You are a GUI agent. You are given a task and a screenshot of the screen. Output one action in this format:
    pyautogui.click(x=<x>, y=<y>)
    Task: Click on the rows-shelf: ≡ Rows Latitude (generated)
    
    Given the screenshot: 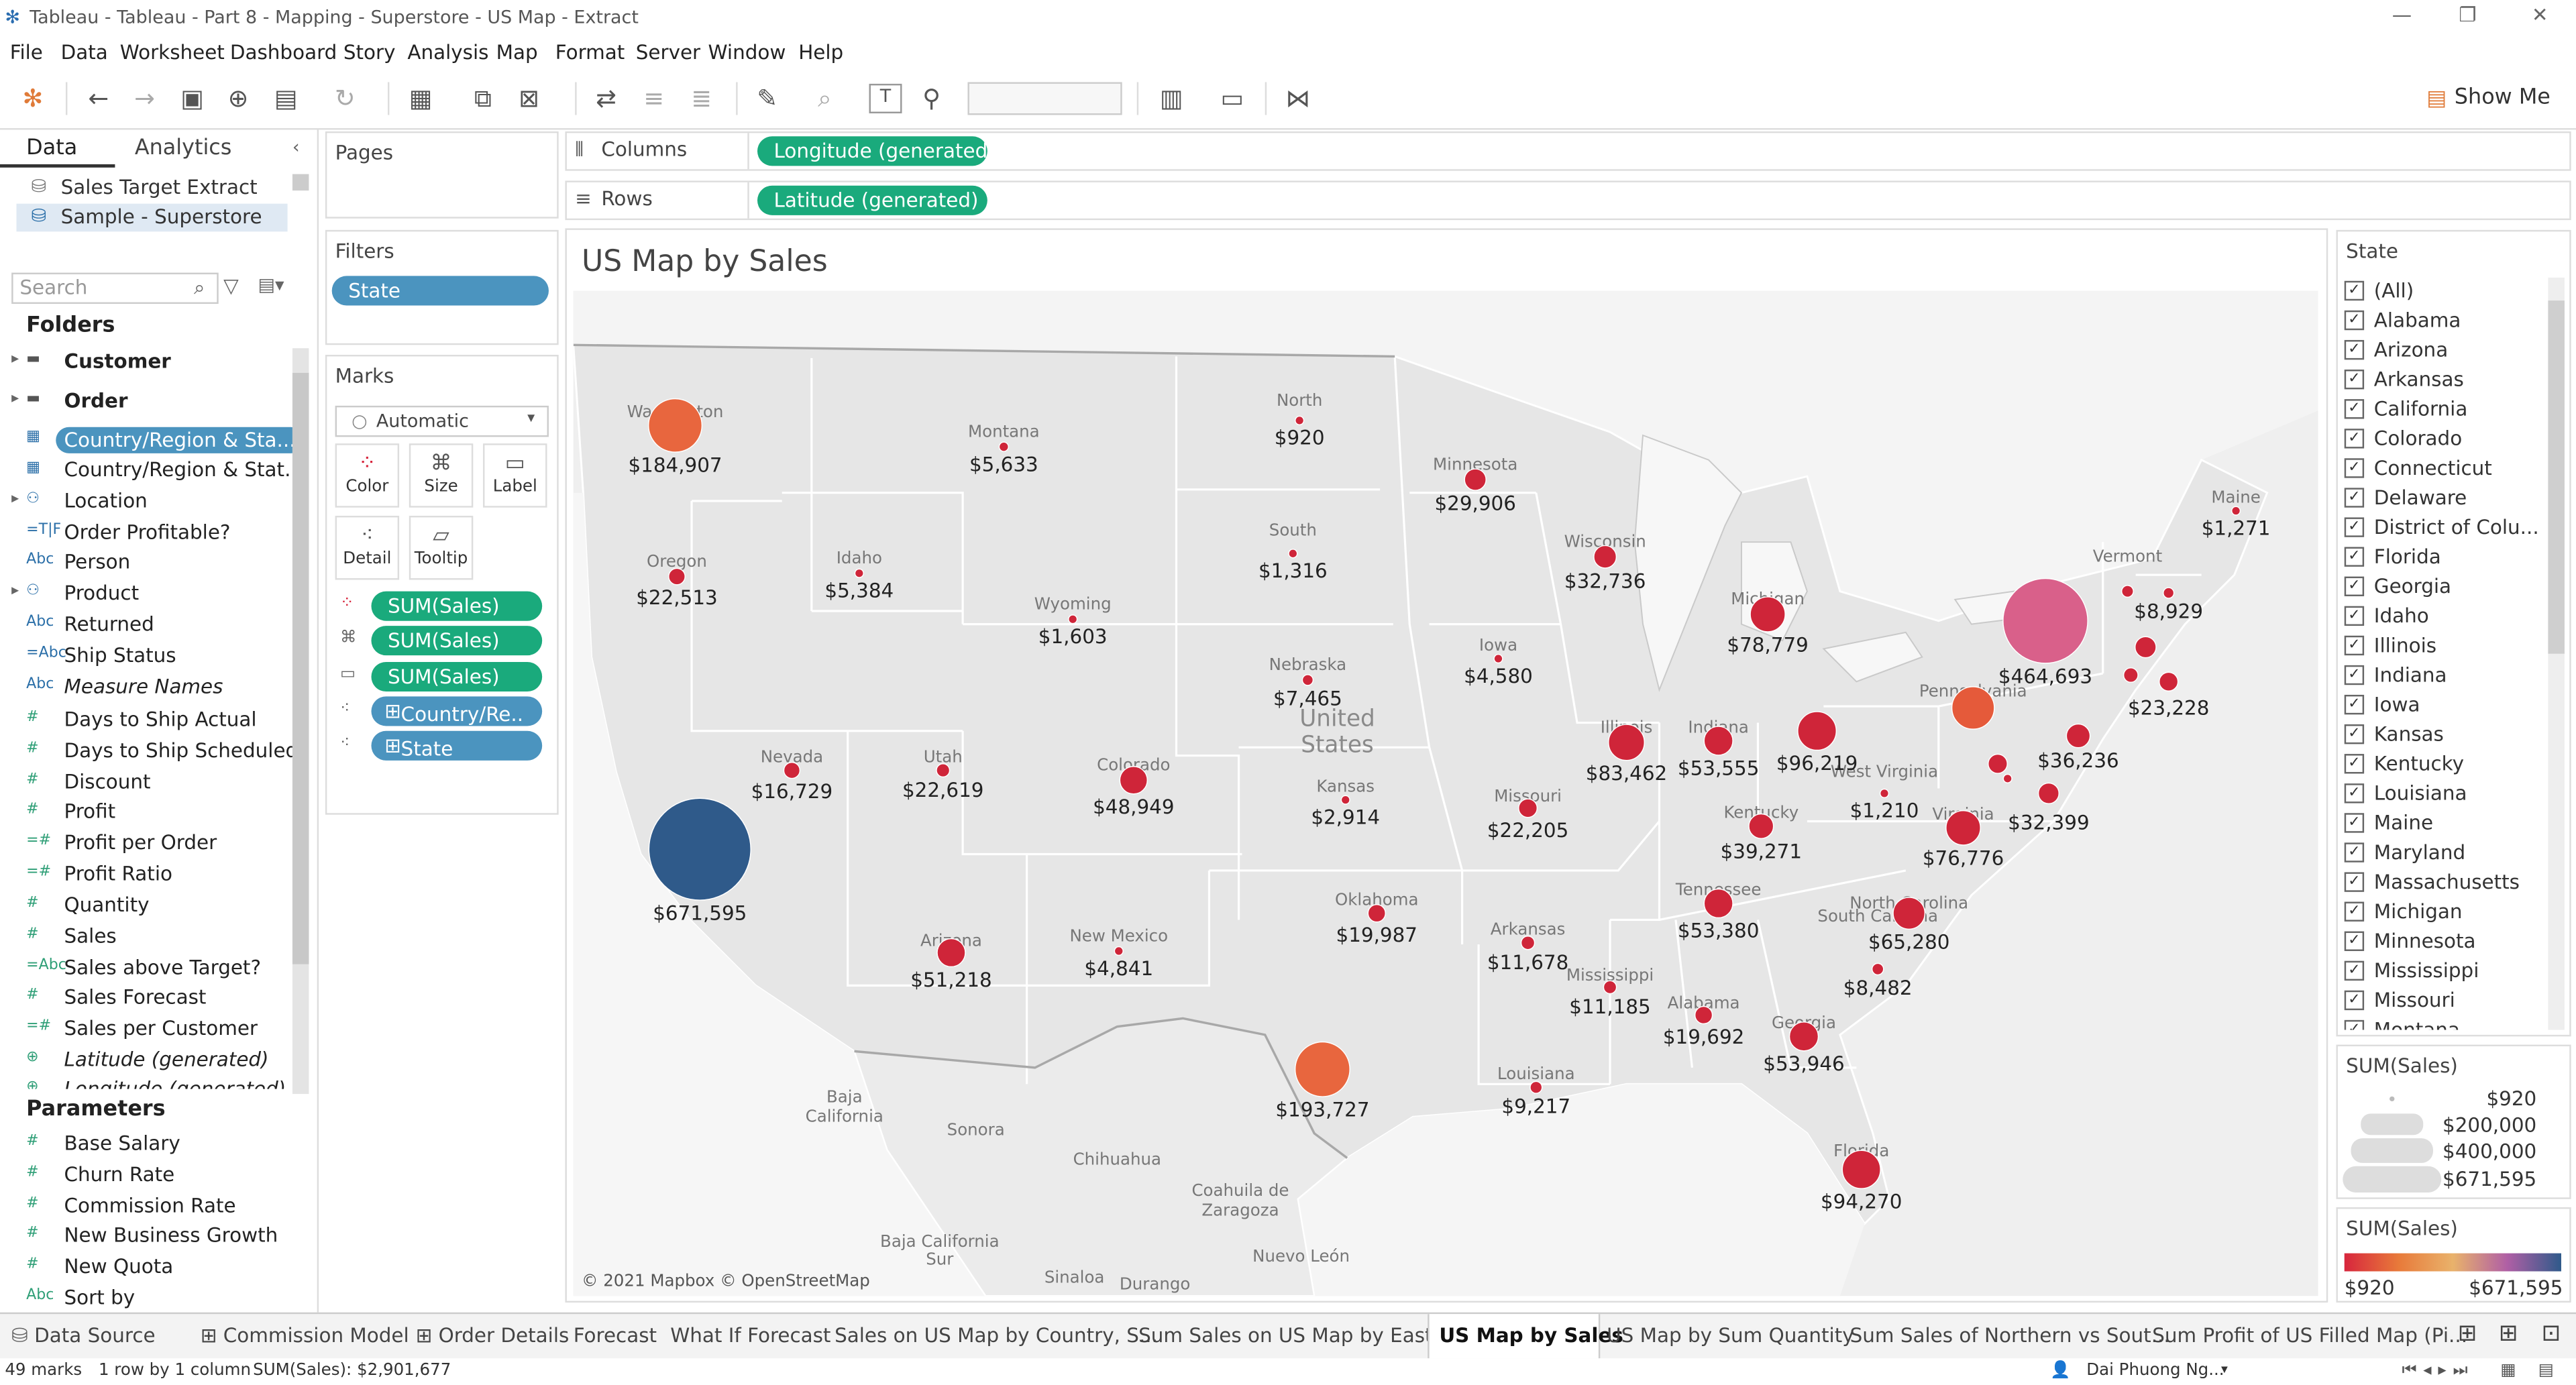 What is the action you would take?
    pyautogui.click(x=1568, y=201)
    